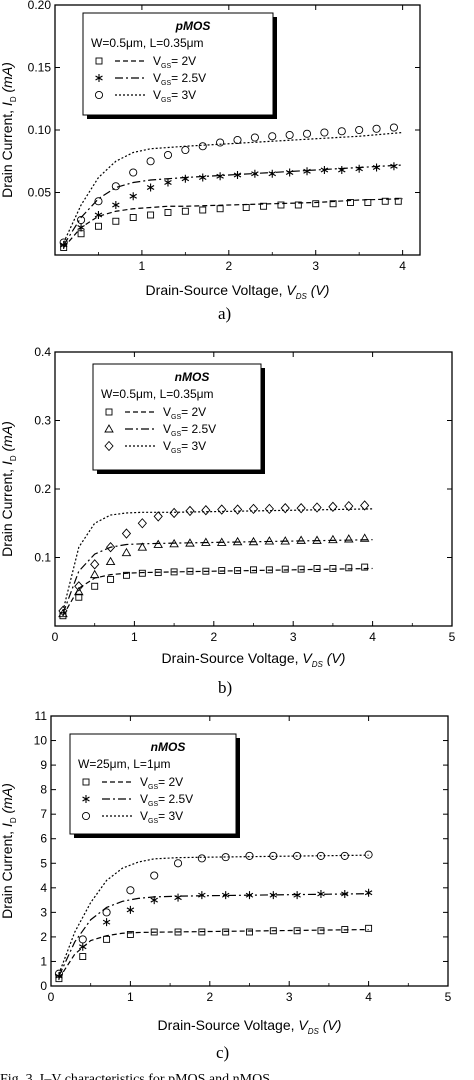 The image size is (474, 1080). Describe the element at coordinates (183, 95) in the screenshot. I see `legend-label-suffix: = 3V` at that location.